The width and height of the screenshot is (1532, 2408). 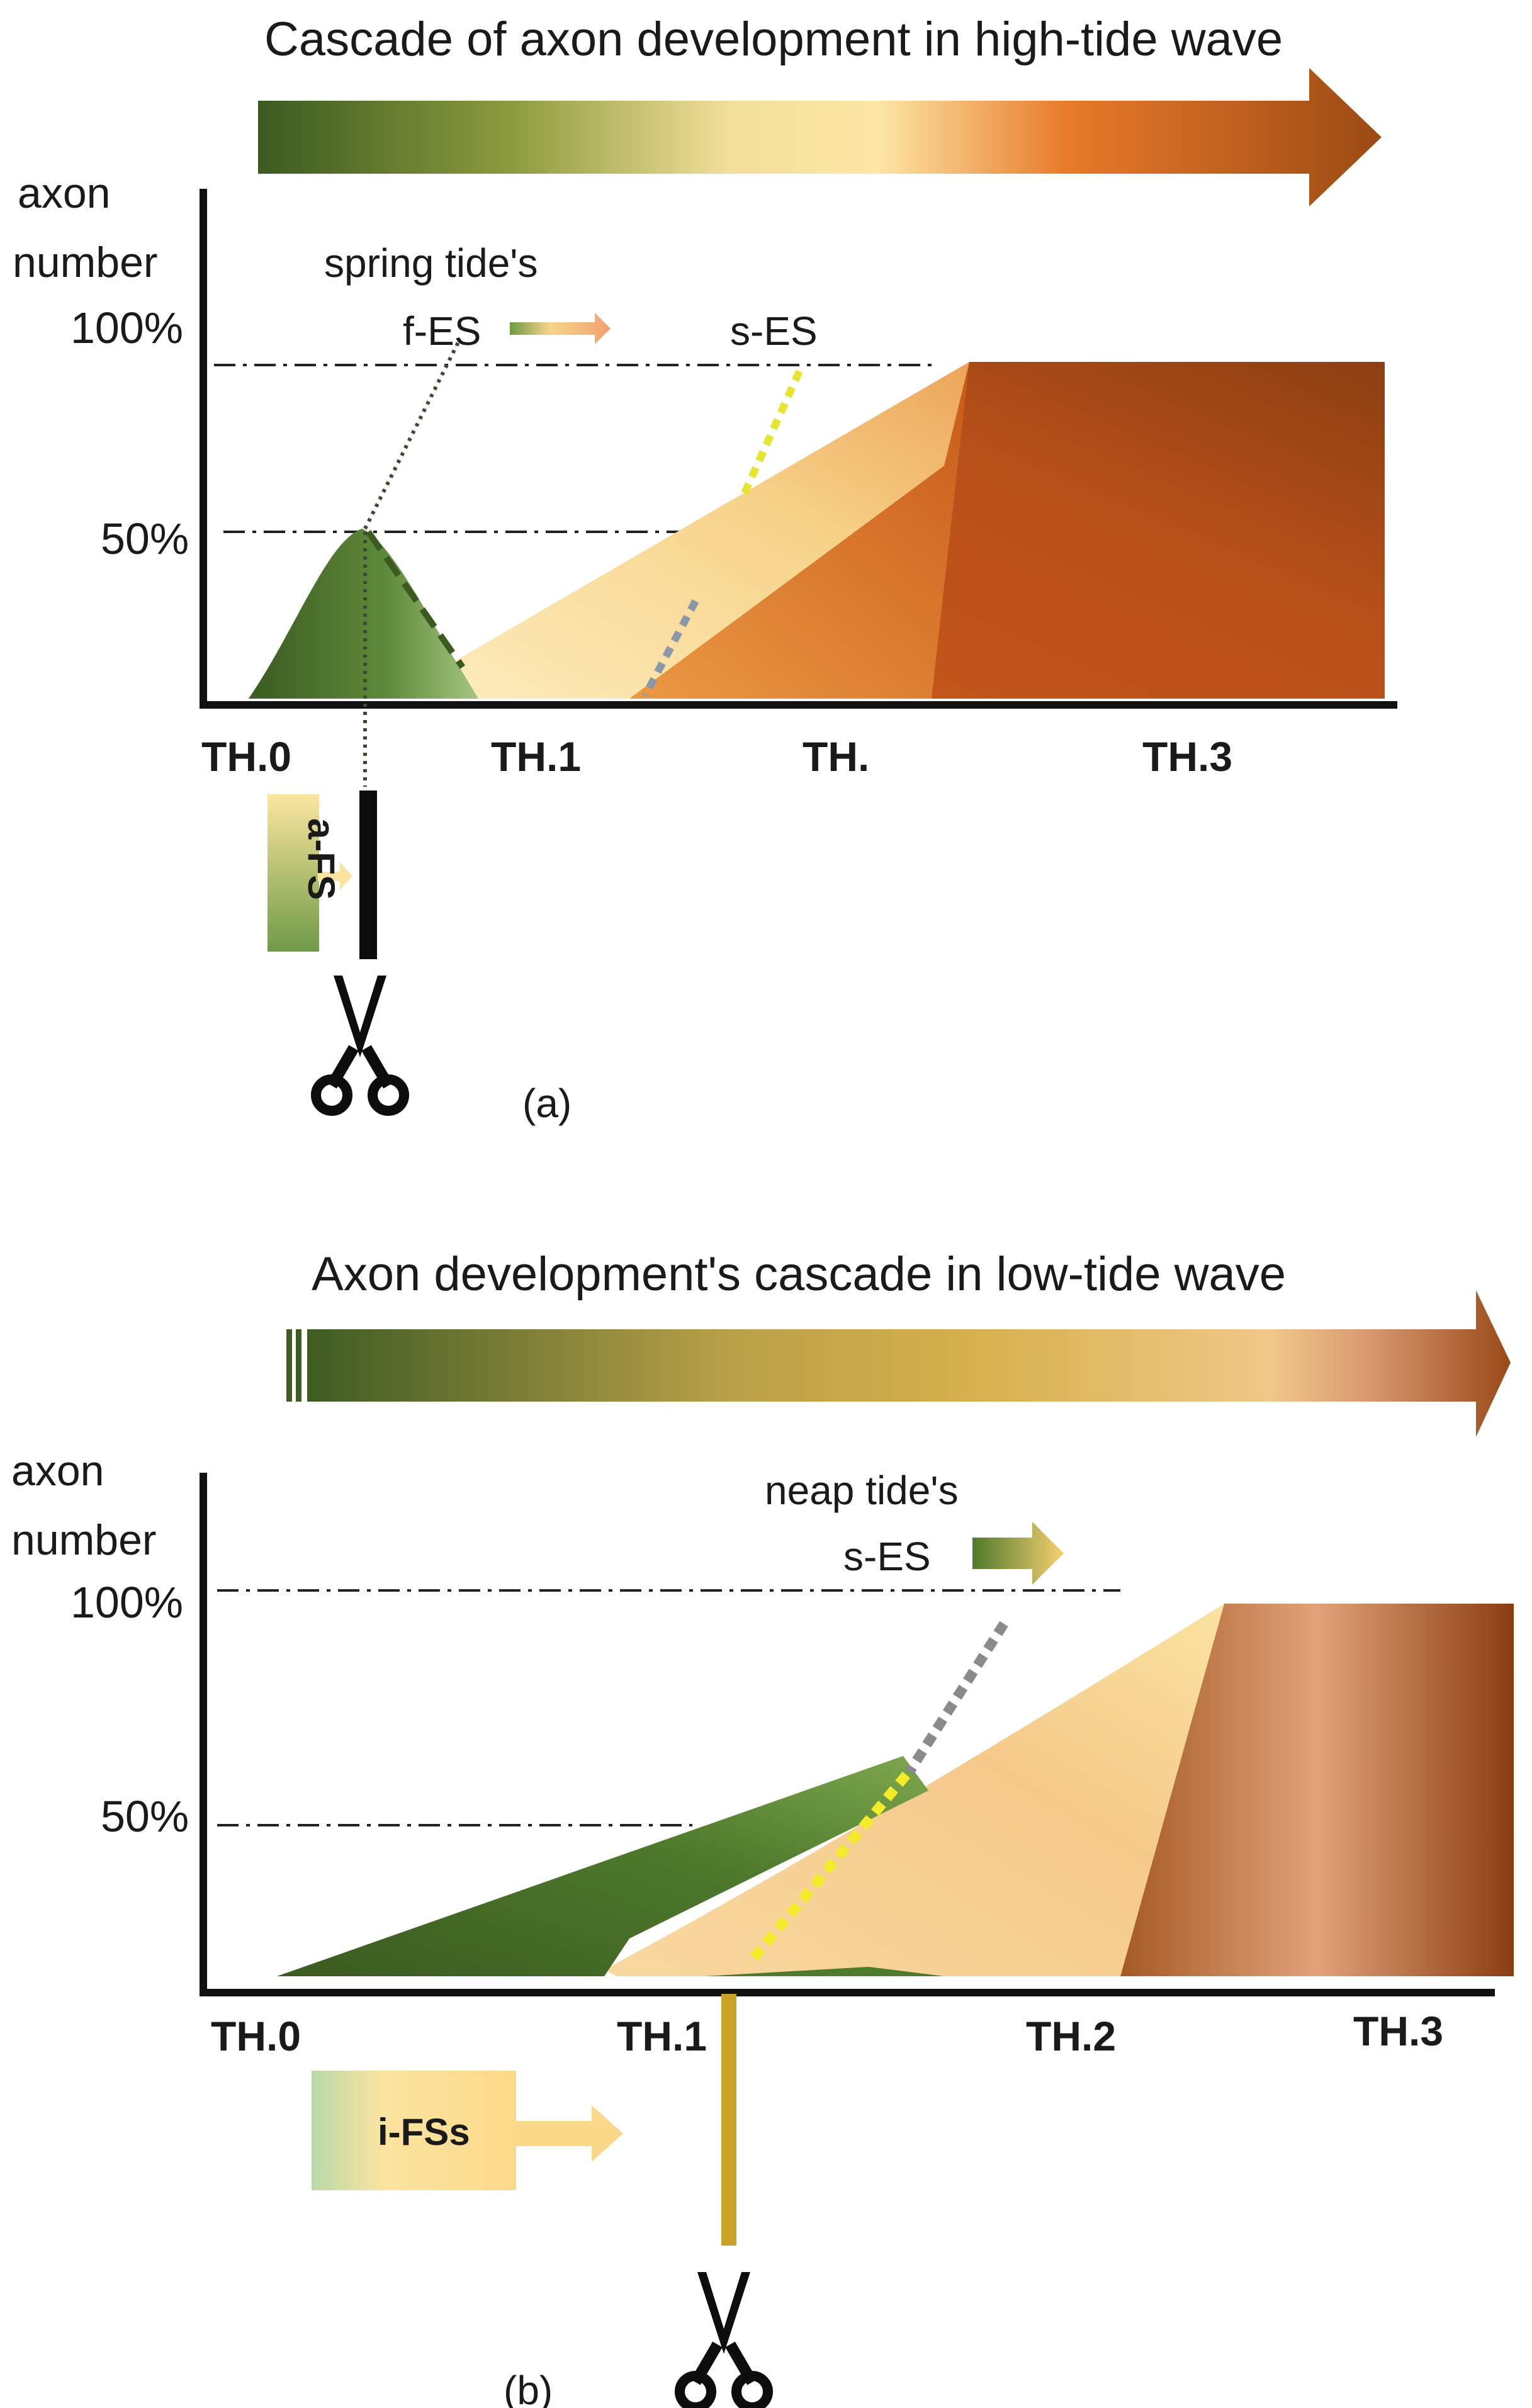 What do you see at coordinates (424, 2132) in the screenshot?
I see `panel-b-side-badge-label: i-FSs` at bounding box center [424, 2132].